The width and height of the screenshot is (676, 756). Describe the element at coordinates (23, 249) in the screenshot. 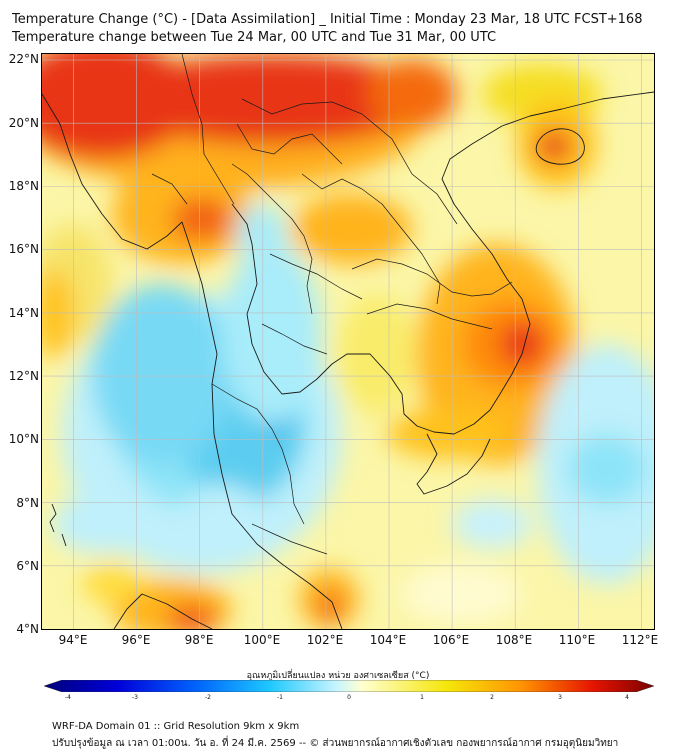

I see `lat-label: 16°N` at that location.